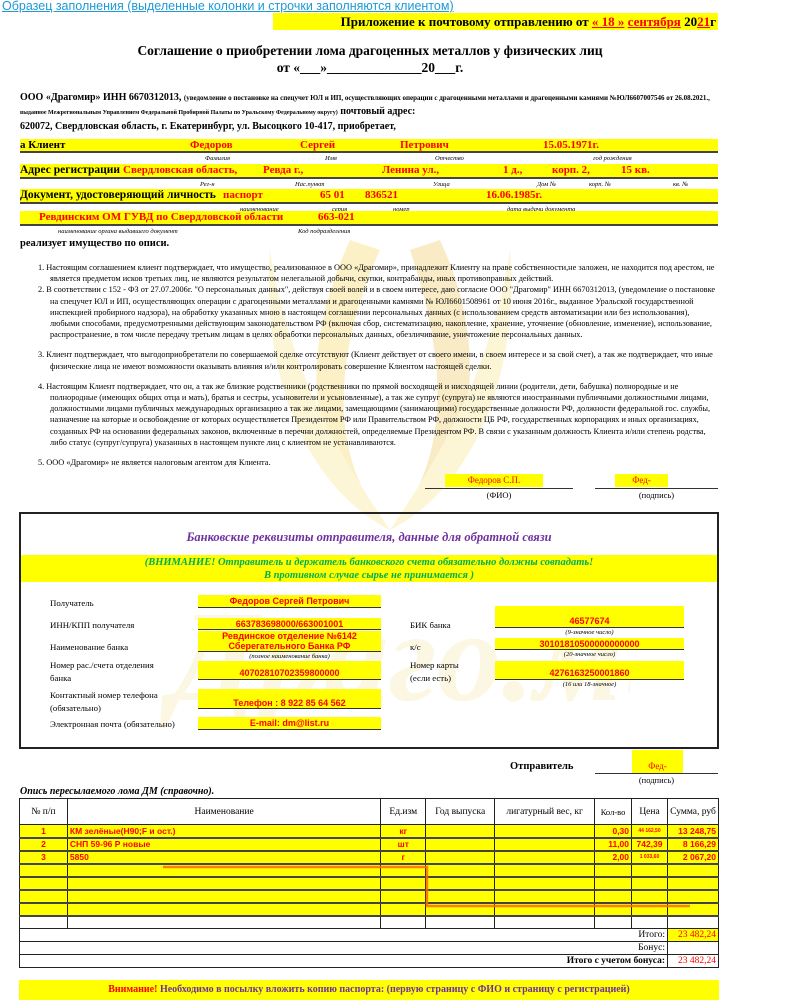  Describe the element at coordinates (613, 811) in the screenshot. I see `col-qty: Кол-во` at that location.